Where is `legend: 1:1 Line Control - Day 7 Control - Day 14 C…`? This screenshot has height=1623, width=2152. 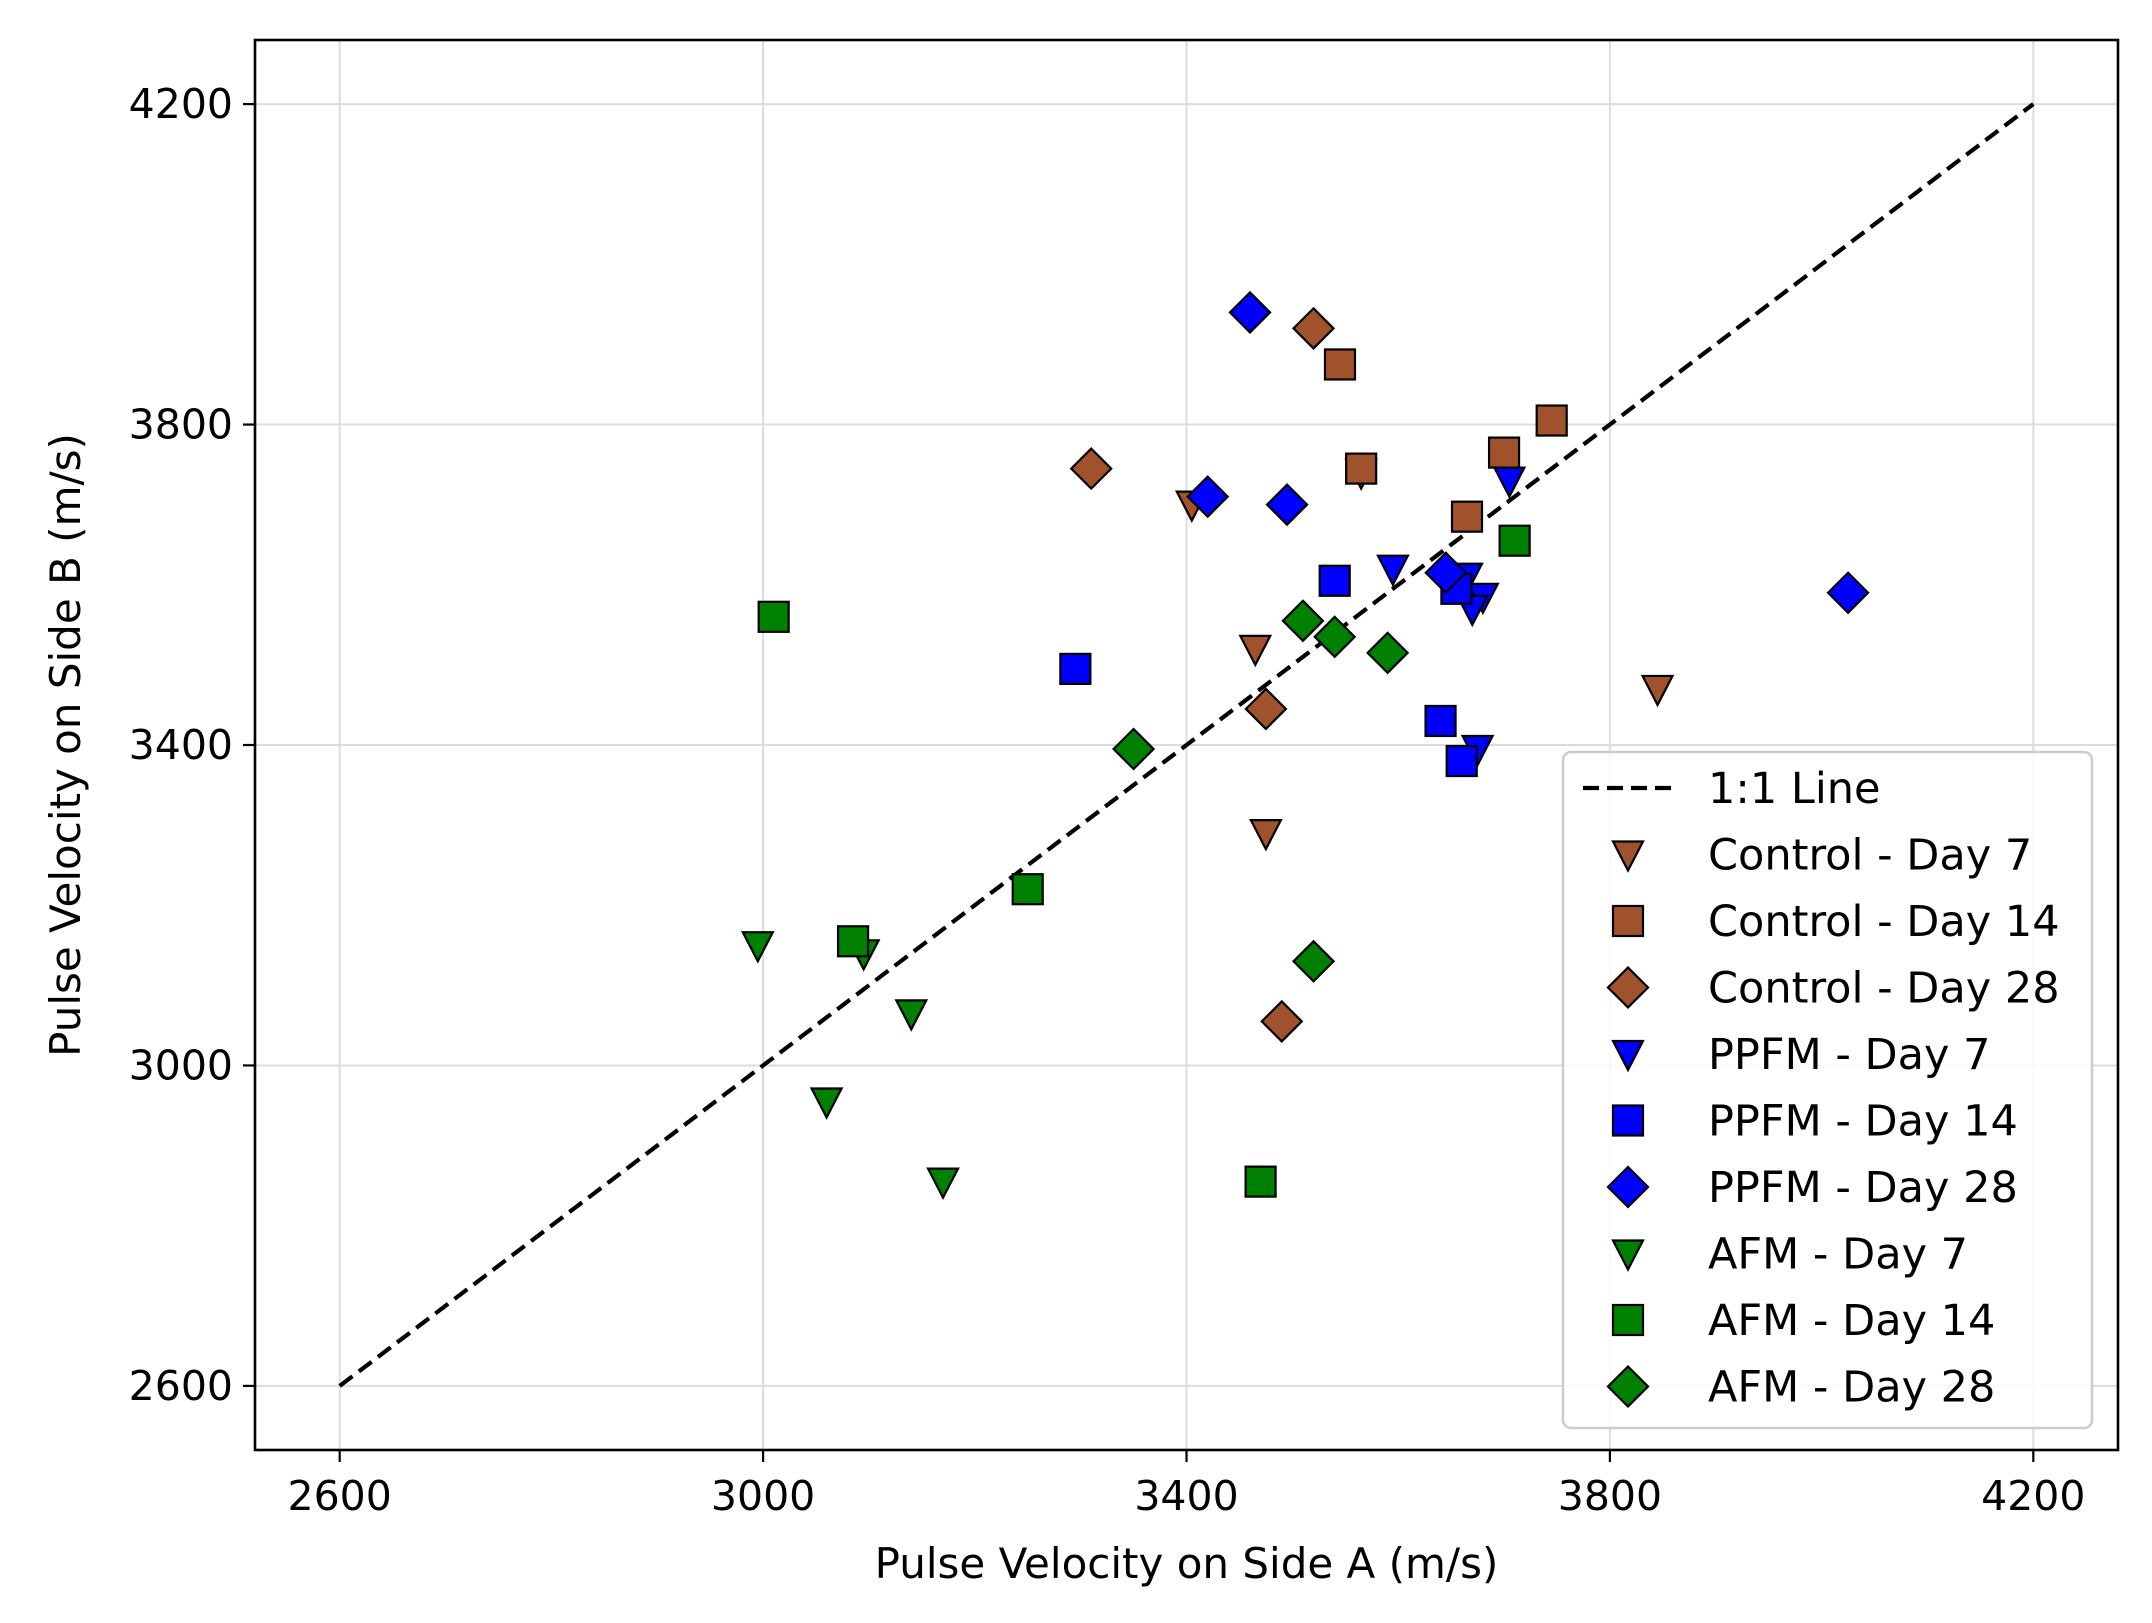 legend: 1:1 Line Control - Day 7 Control - Day 14 C… is located at coordinates (1827, 1090).